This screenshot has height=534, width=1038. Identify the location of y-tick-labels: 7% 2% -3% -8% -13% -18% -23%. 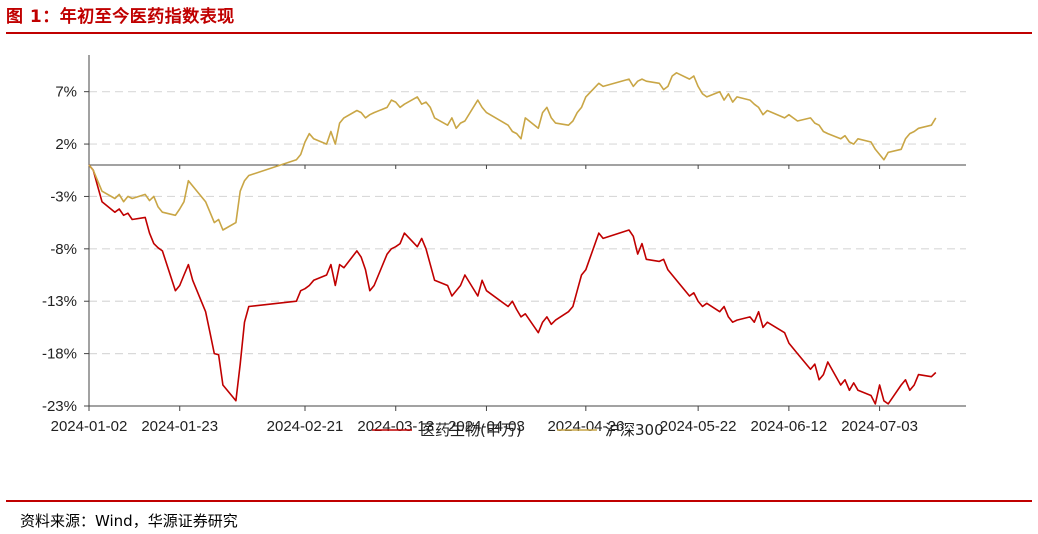
(59, 249).